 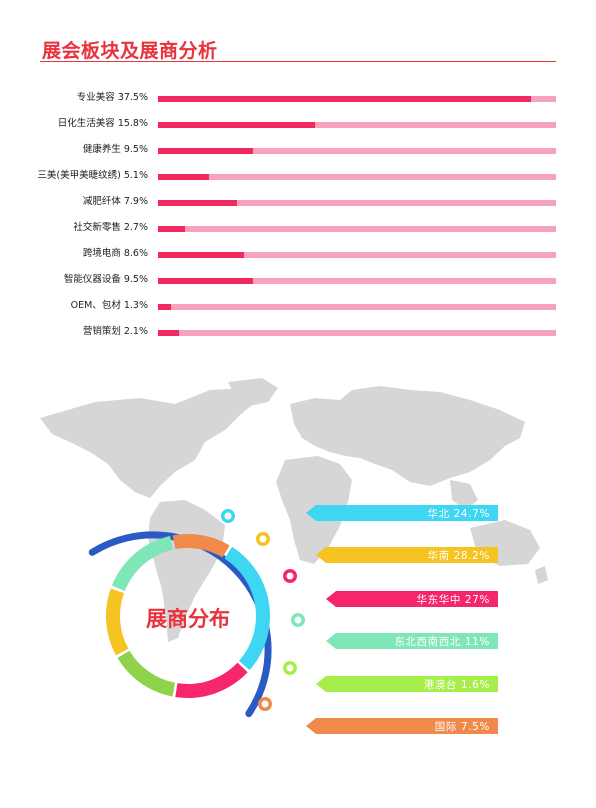 I want to click on bar-label: 营销策划 2.1%, so click(x=115, y=331).